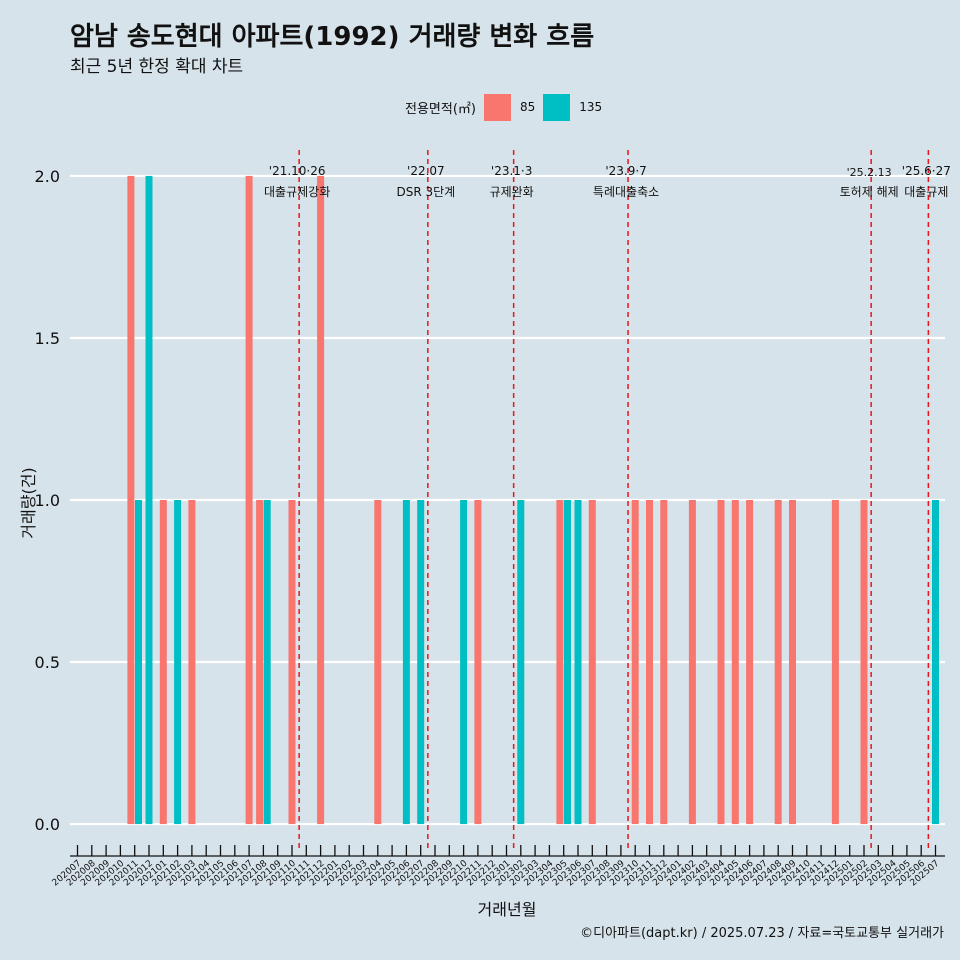 The image size is (960, 960). I want to click on chart-title: 암남 송도현대 아파트(1992) 거래량 변화 흐름, so click(332, 37).